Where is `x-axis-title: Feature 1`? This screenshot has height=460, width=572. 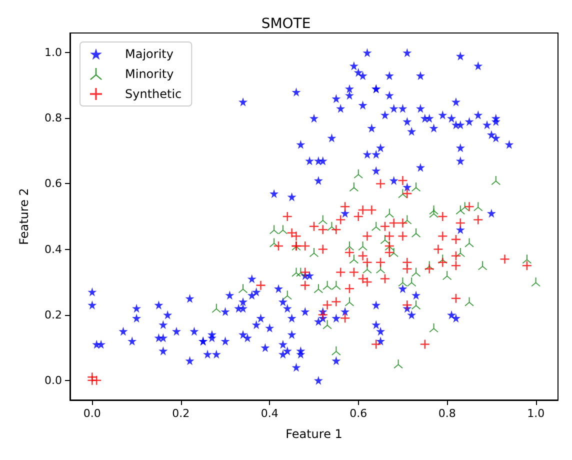 x-axis-title: Feature 1 is located at coordinates (314, 434).